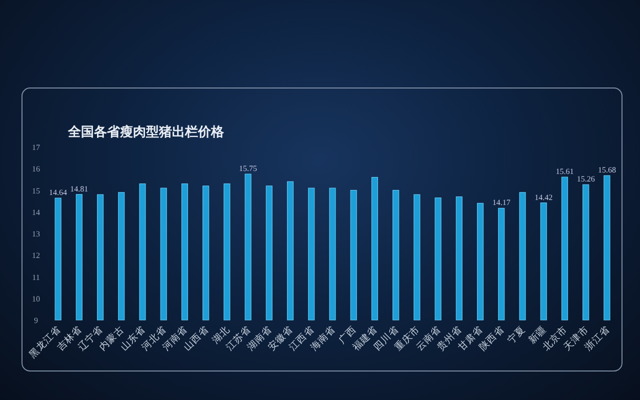 The image size is (640, 400). What do you see at coordinates (36, 212) in the screenshot?
I see `y-tick-label: 14` at bounding box center [36, 212].